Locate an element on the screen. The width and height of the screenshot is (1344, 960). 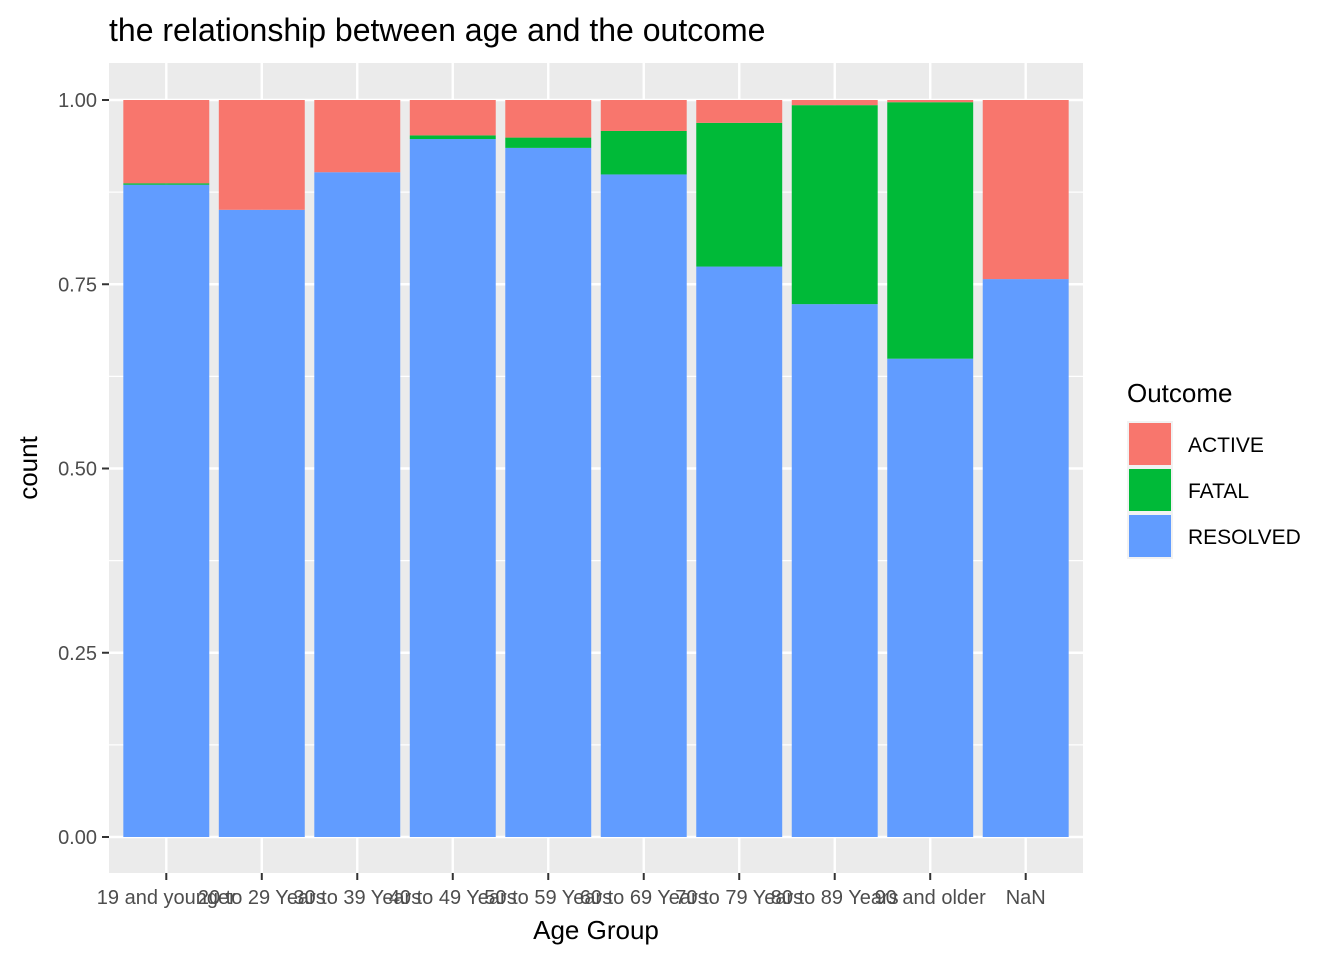
legend-label-fatal: FATAL is located at coordinates (1218, 491).